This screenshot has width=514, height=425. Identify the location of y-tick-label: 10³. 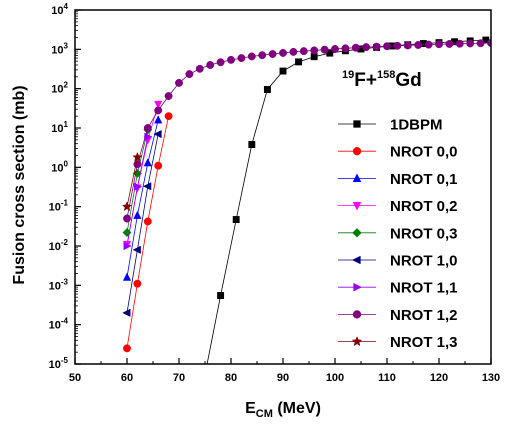
(59, 48).